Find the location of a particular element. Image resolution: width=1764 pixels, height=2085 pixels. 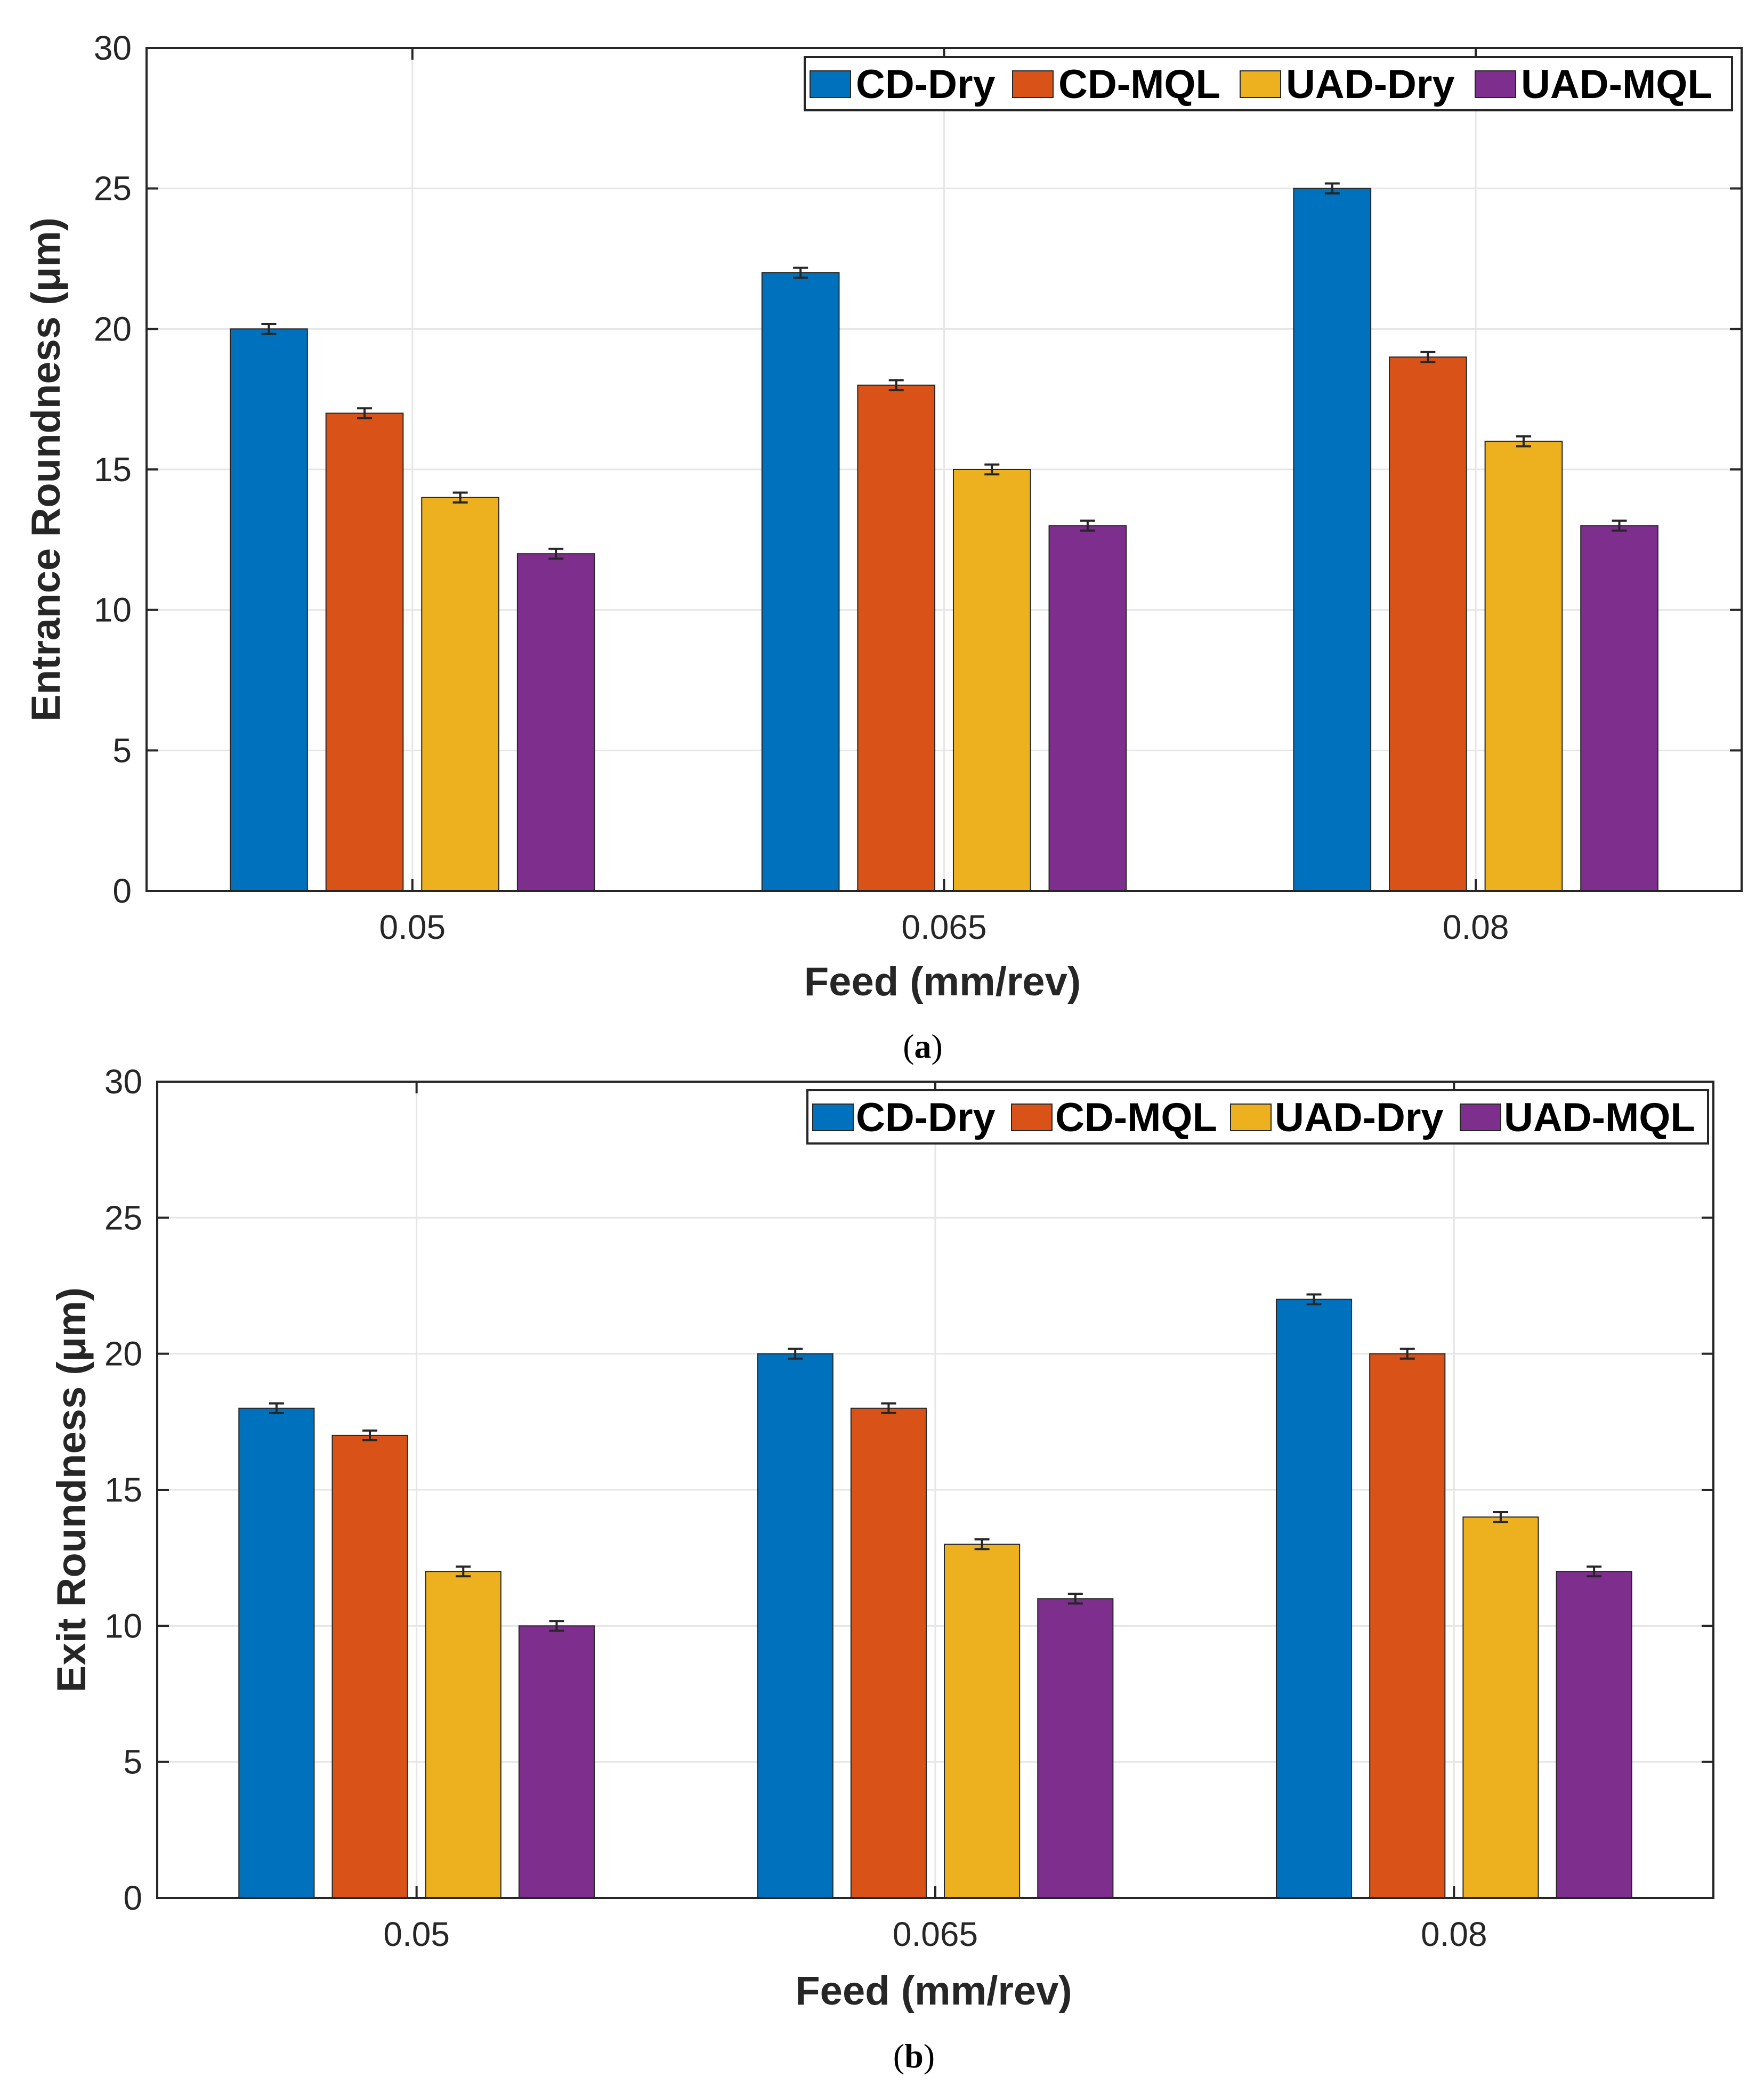

panel-caption: (b) is located at coordinates (914, 2056).